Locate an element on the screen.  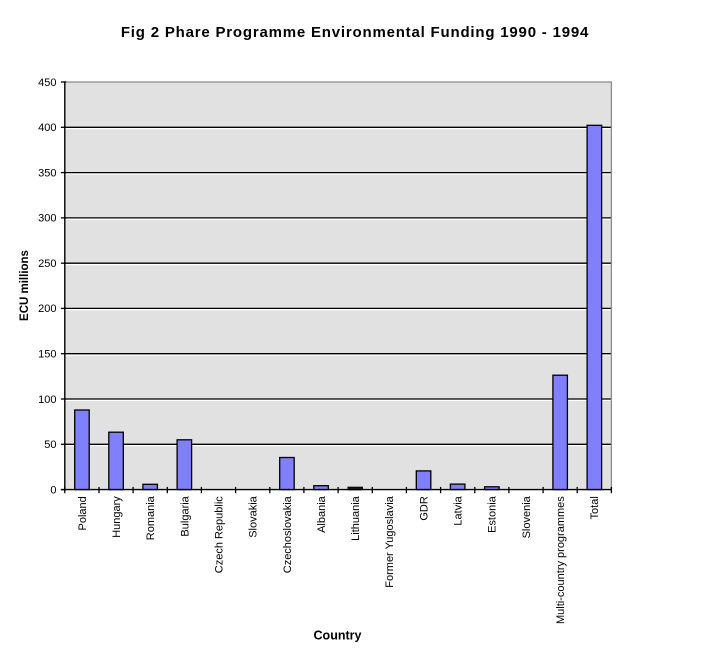
svg-text: Estonia is located at coordinates (493, 514).